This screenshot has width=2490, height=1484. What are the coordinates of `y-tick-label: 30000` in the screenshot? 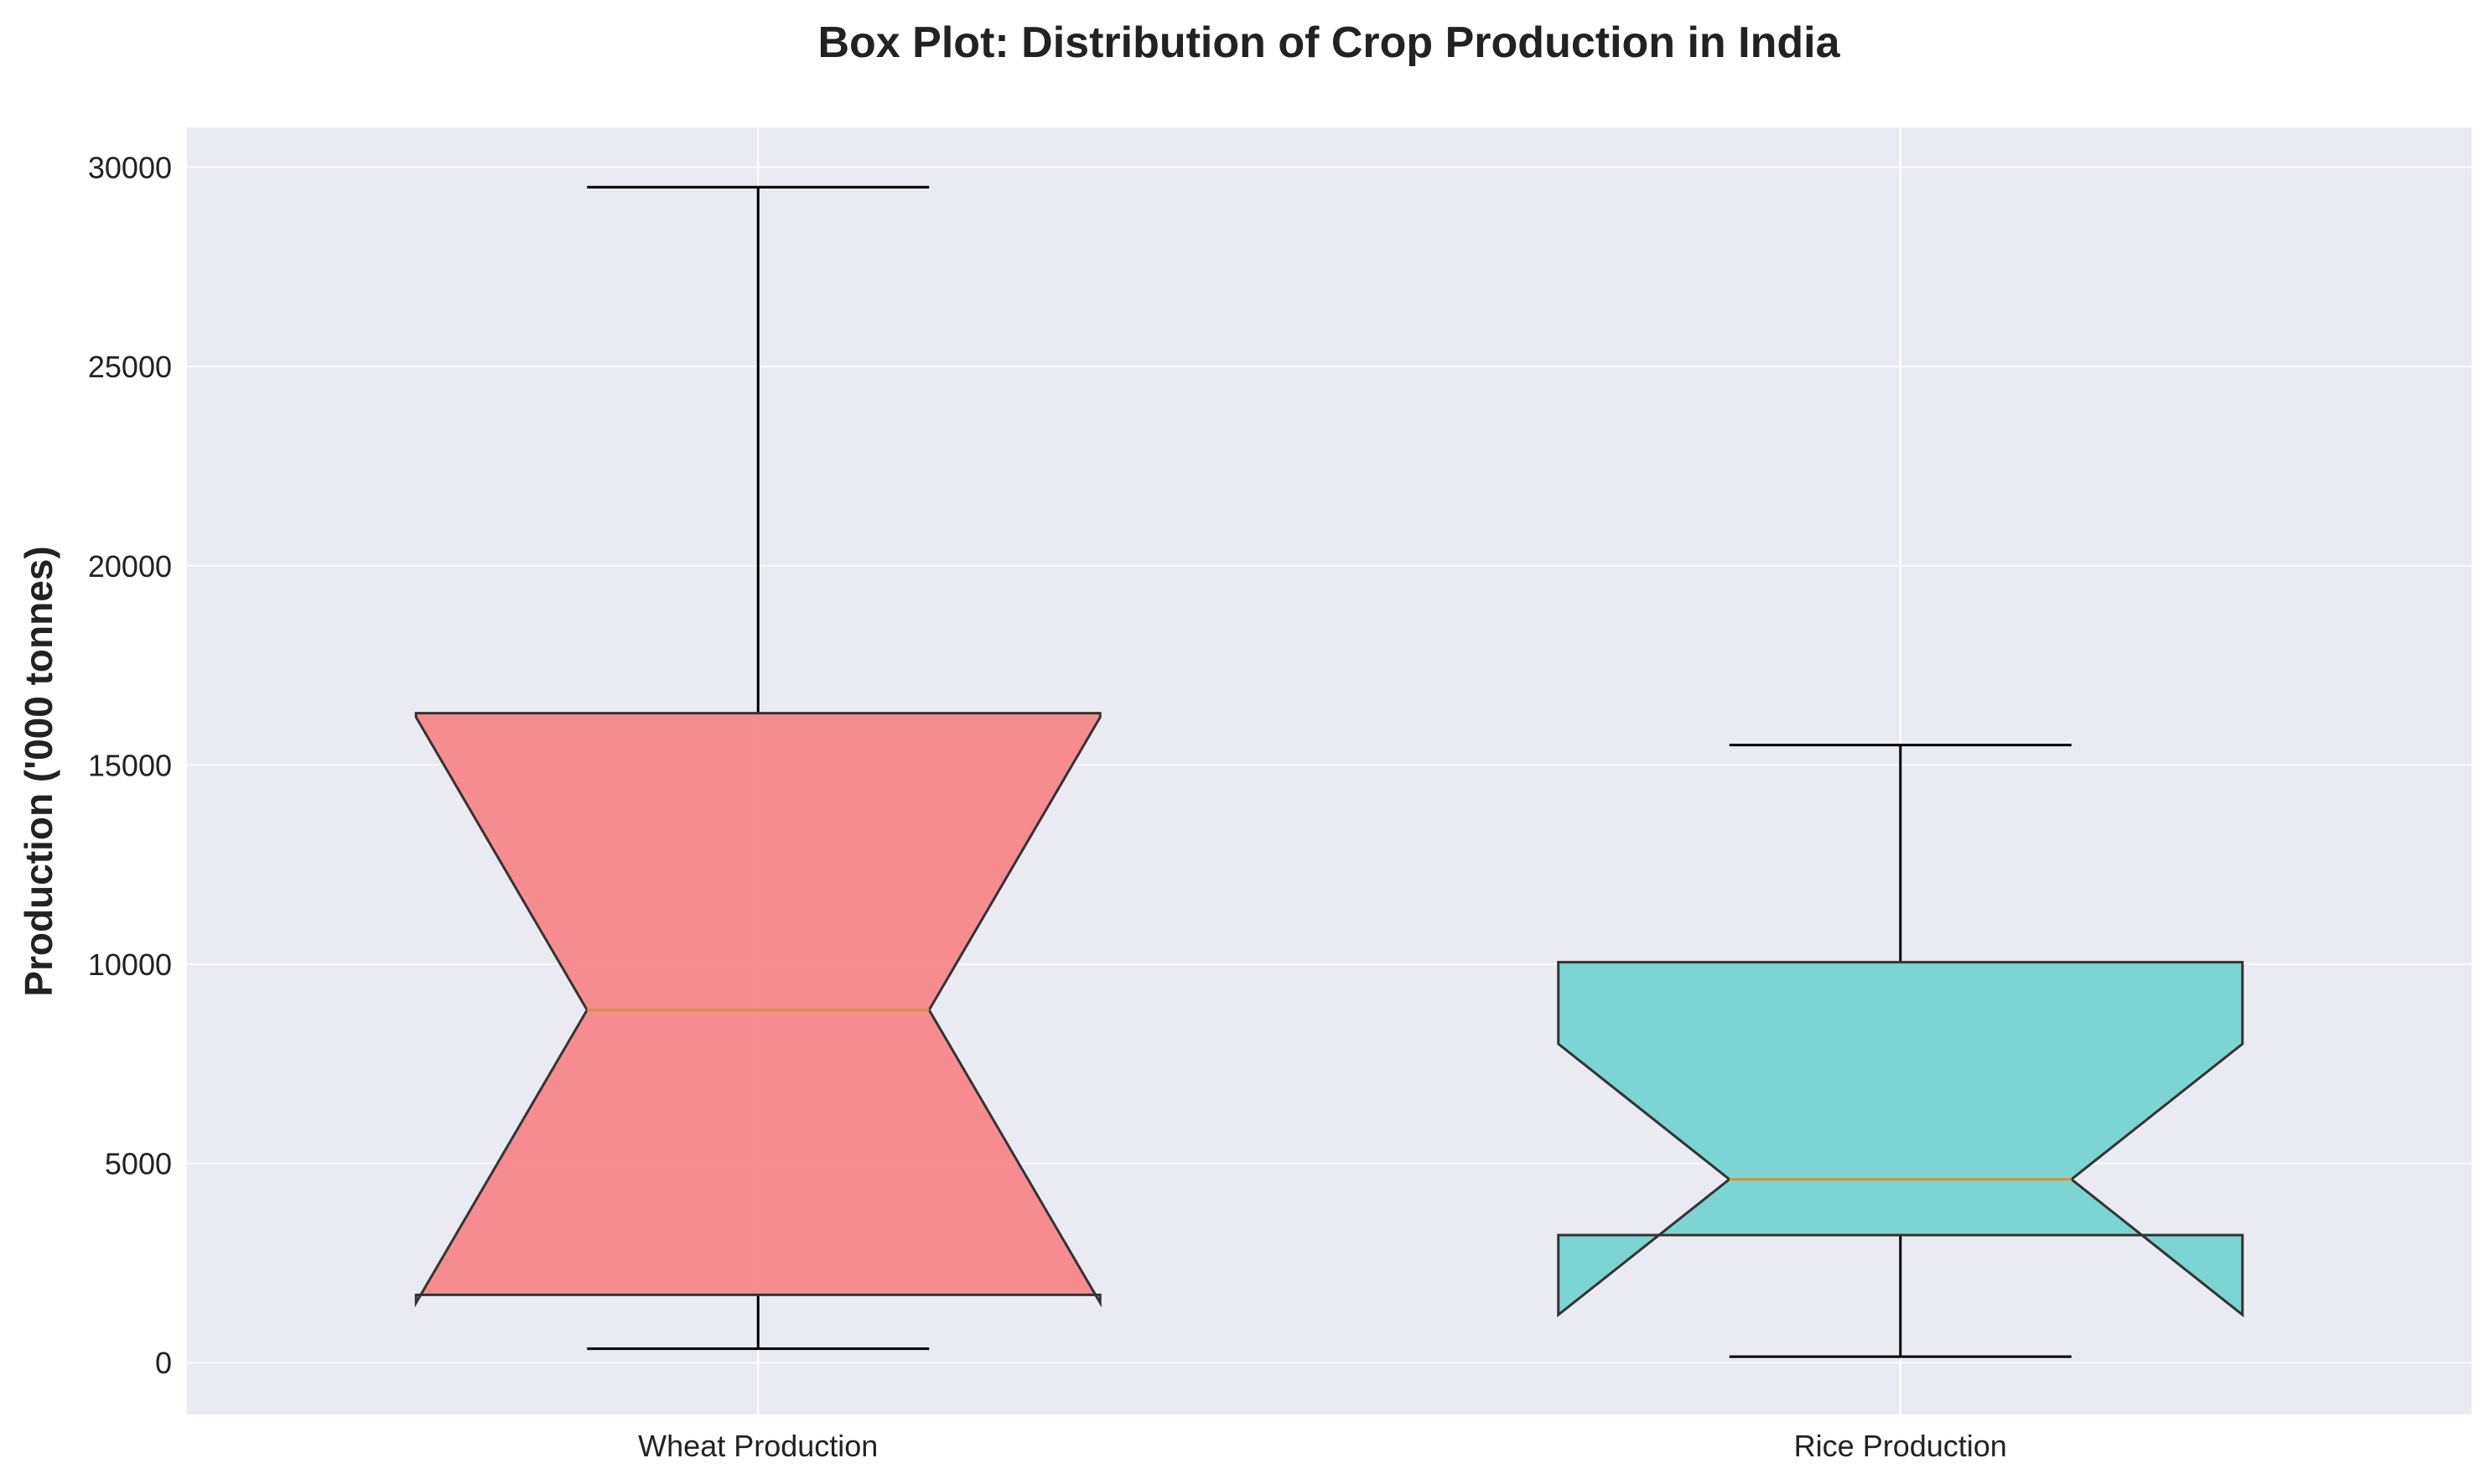 It's located at (130, 168).